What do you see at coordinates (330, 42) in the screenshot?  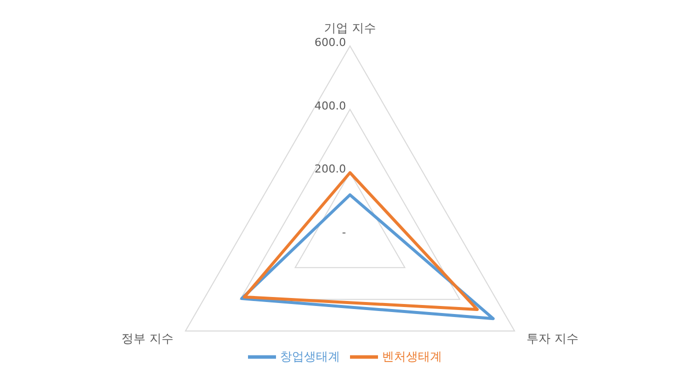 I see `y-tick-label: 600.0` at bounding box center [330, 42].